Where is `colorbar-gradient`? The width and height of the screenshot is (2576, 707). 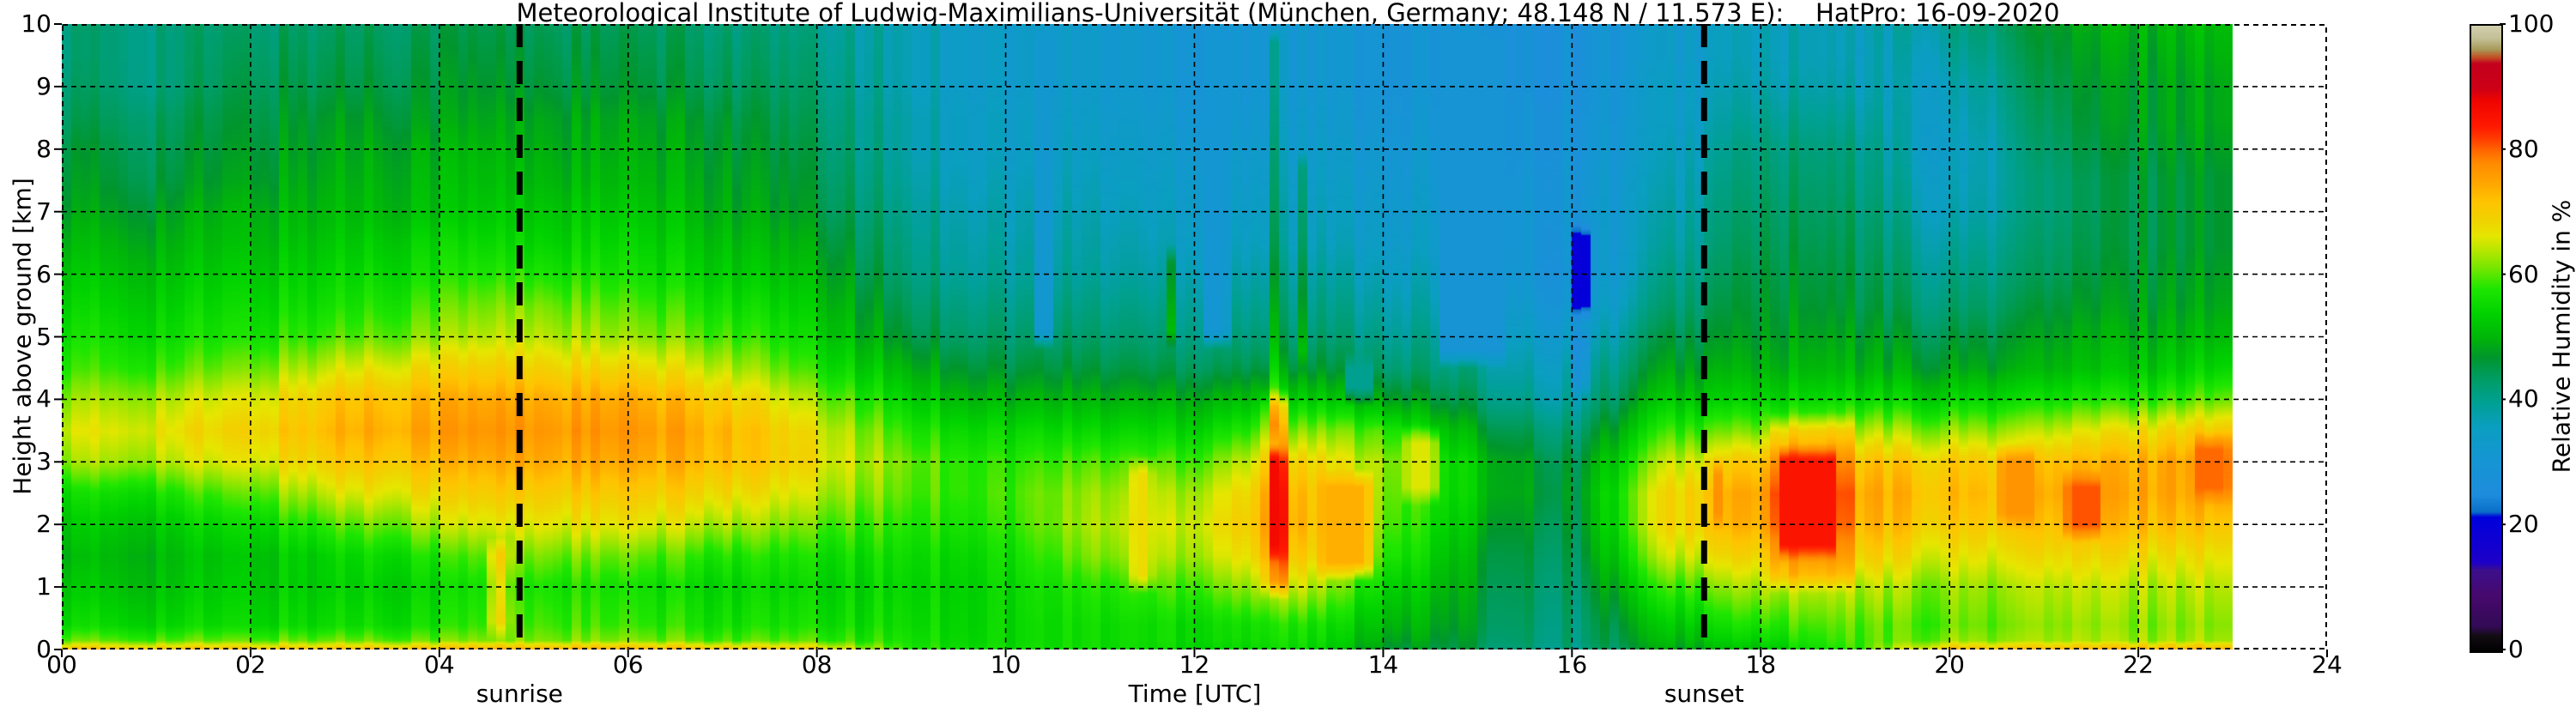
colorbar-gradient is located at coordinates (2486, 338).